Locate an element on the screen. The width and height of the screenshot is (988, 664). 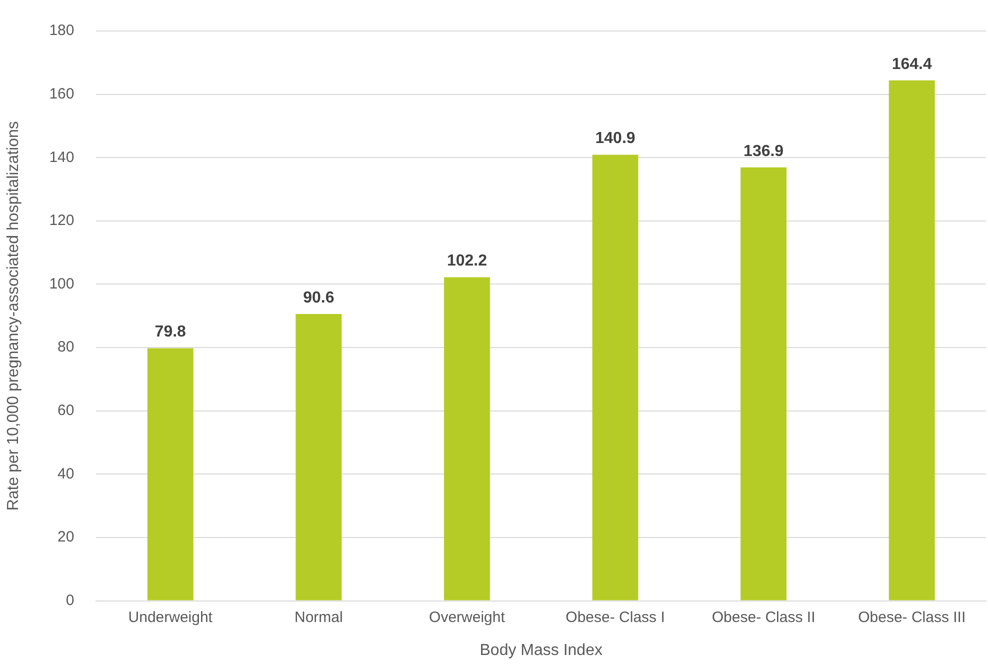
y-tick-label: 180 is located at coordinates (61, 31).